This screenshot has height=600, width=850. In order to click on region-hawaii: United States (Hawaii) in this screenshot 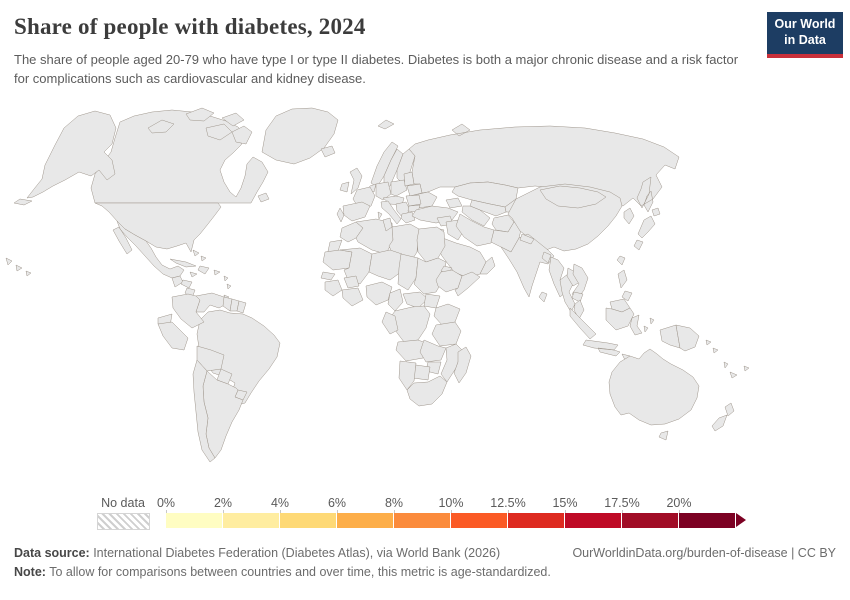, I will do `click(18, 267)`.